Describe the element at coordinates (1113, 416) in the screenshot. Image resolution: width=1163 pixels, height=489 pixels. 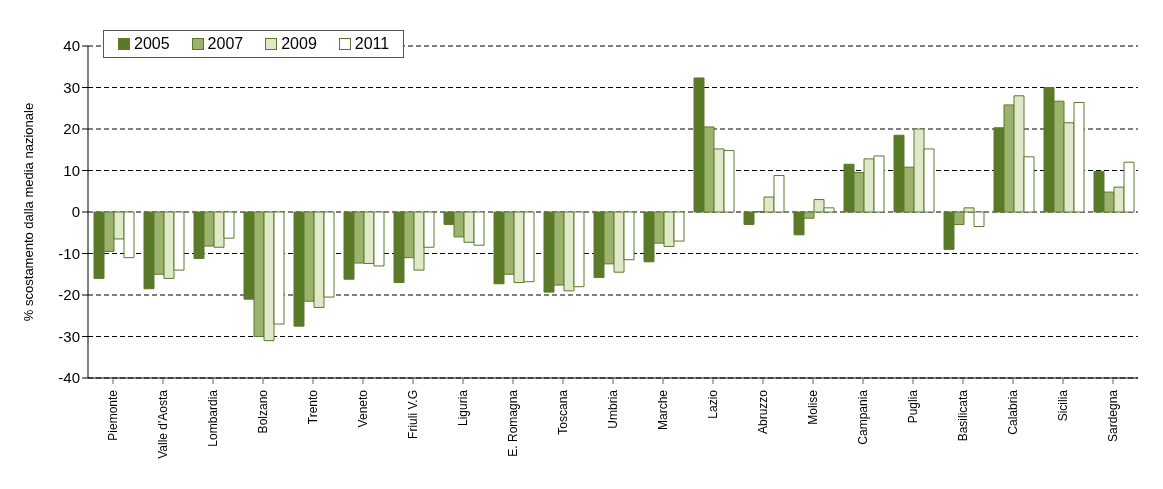
I see `x-tick-label: Sardegna` at that location.